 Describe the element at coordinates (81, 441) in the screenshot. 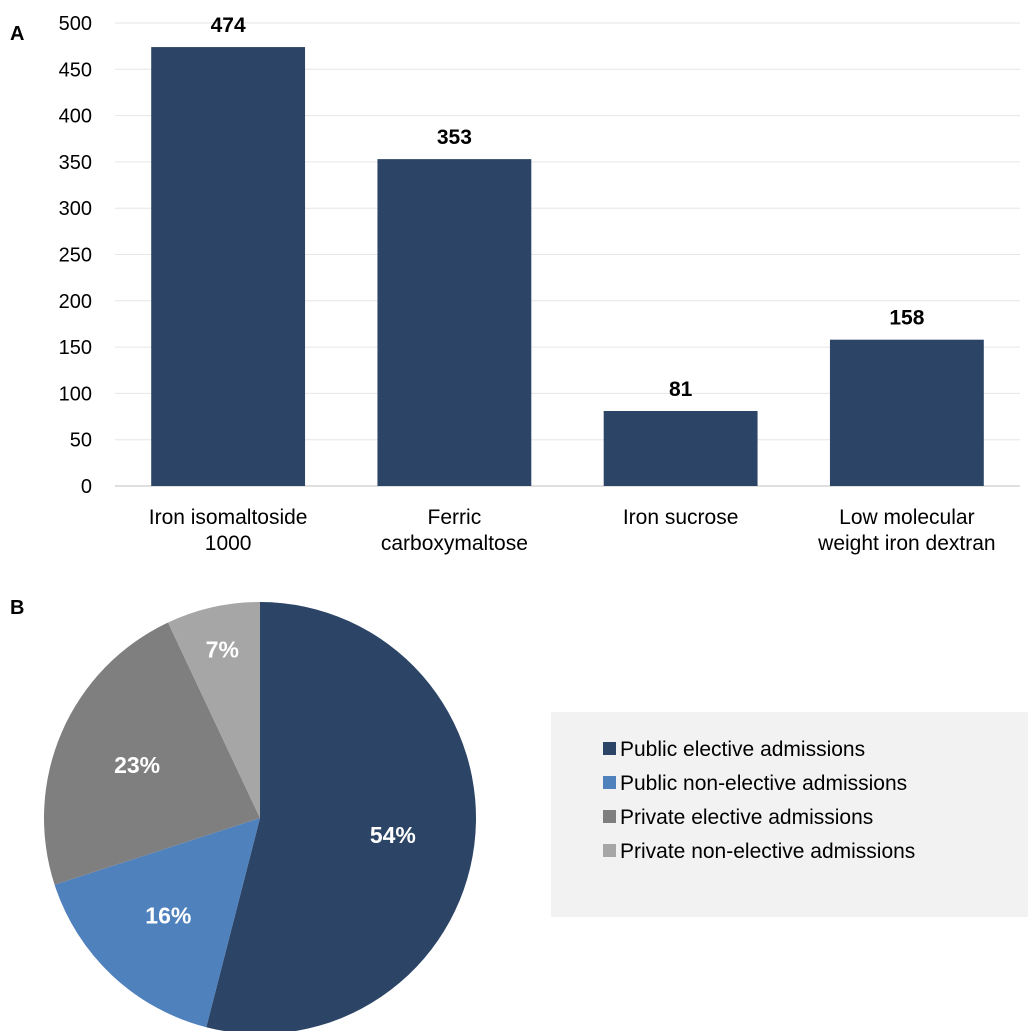

I see `y-tick-label: 50` at that location.